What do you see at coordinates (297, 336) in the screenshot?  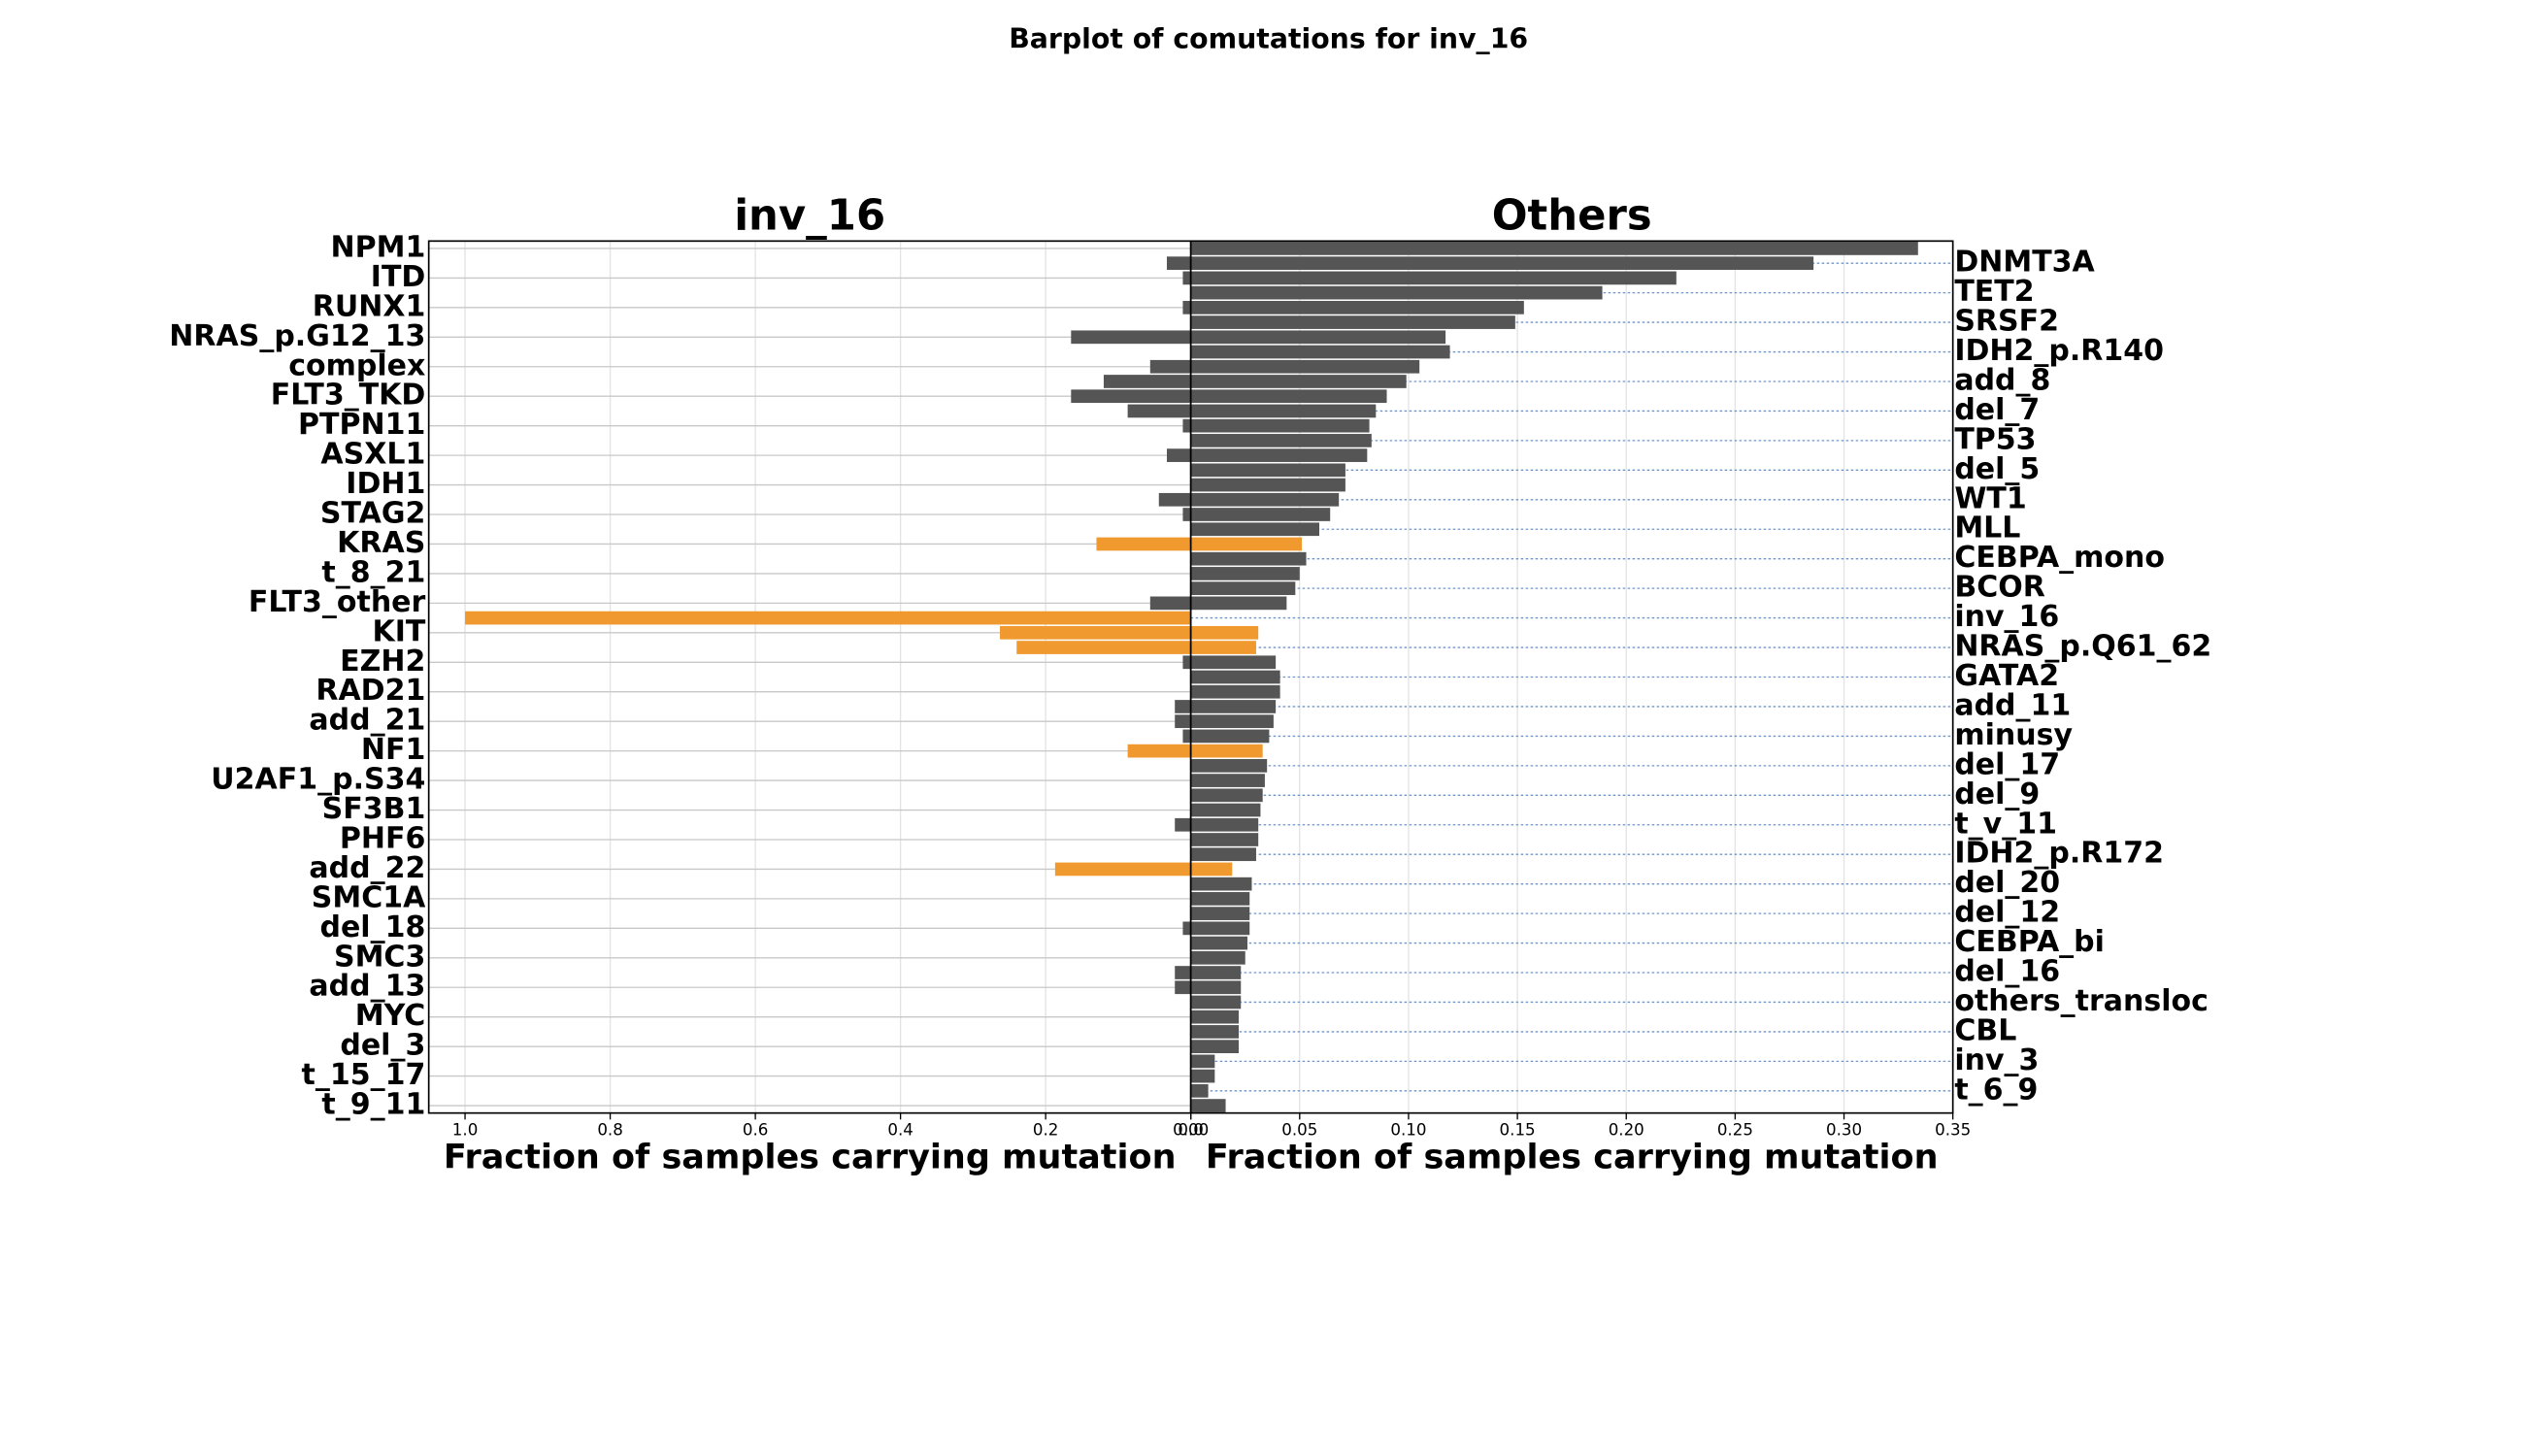 I see `category-label: NRAS_p.G12_13` at bounding box center [297, 336].